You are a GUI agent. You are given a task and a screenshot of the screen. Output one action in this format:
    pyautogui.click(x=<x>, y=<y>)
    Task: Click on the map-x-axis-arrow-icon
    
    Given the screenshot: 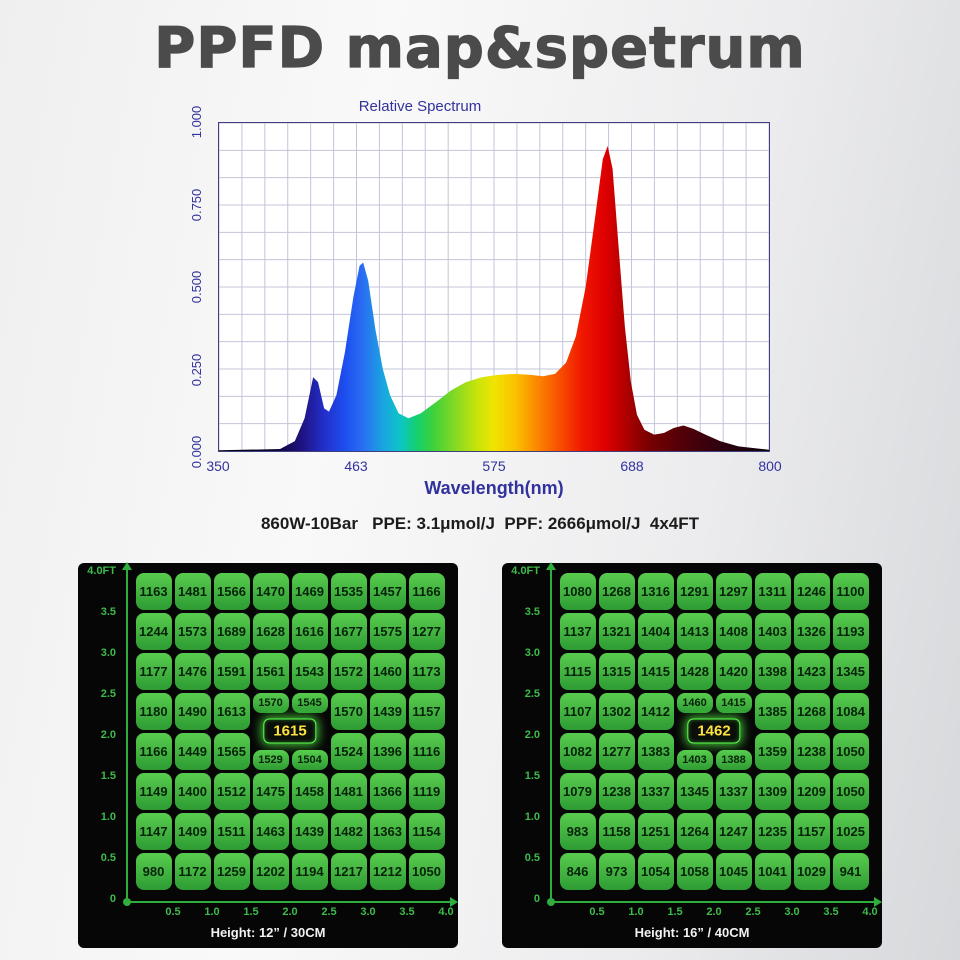 What is the action you would take?
    pyautogui.click(x=454, y=902)
    